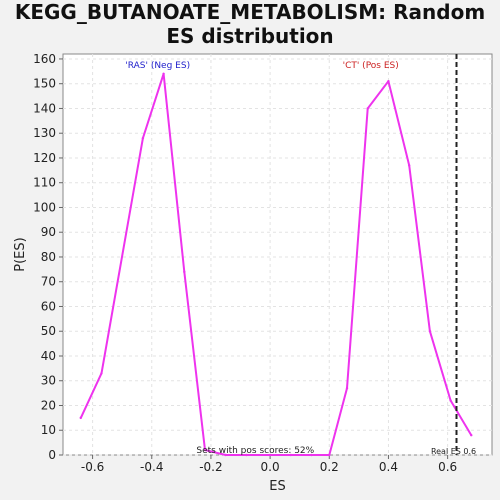  I want to click on y-tick-label: 140, so click(44, 108).